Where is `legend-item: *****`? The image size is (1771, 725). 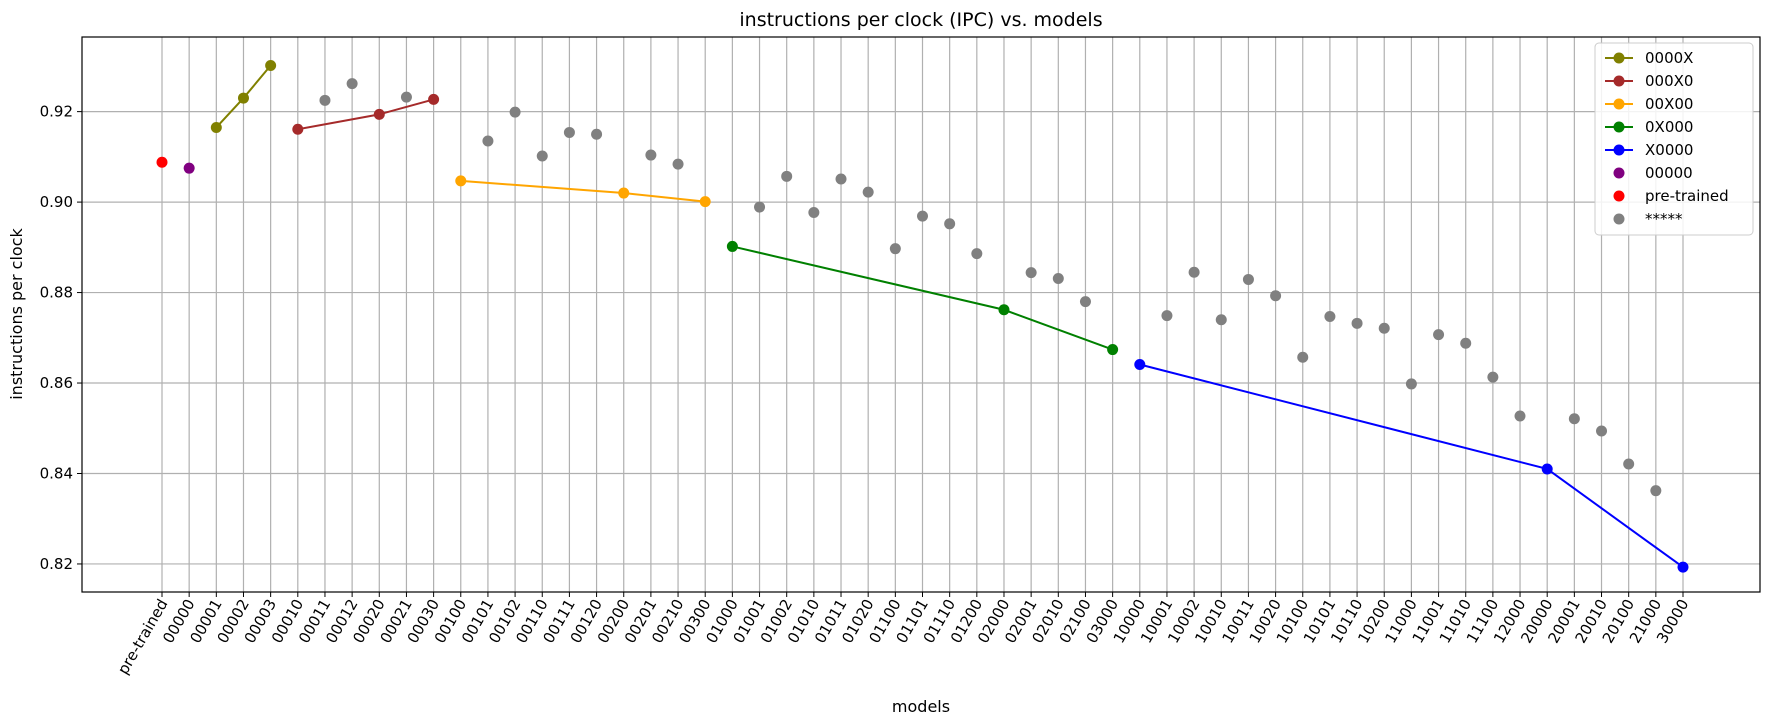
legend-item: ***** is located at coordinates (1648, 219).